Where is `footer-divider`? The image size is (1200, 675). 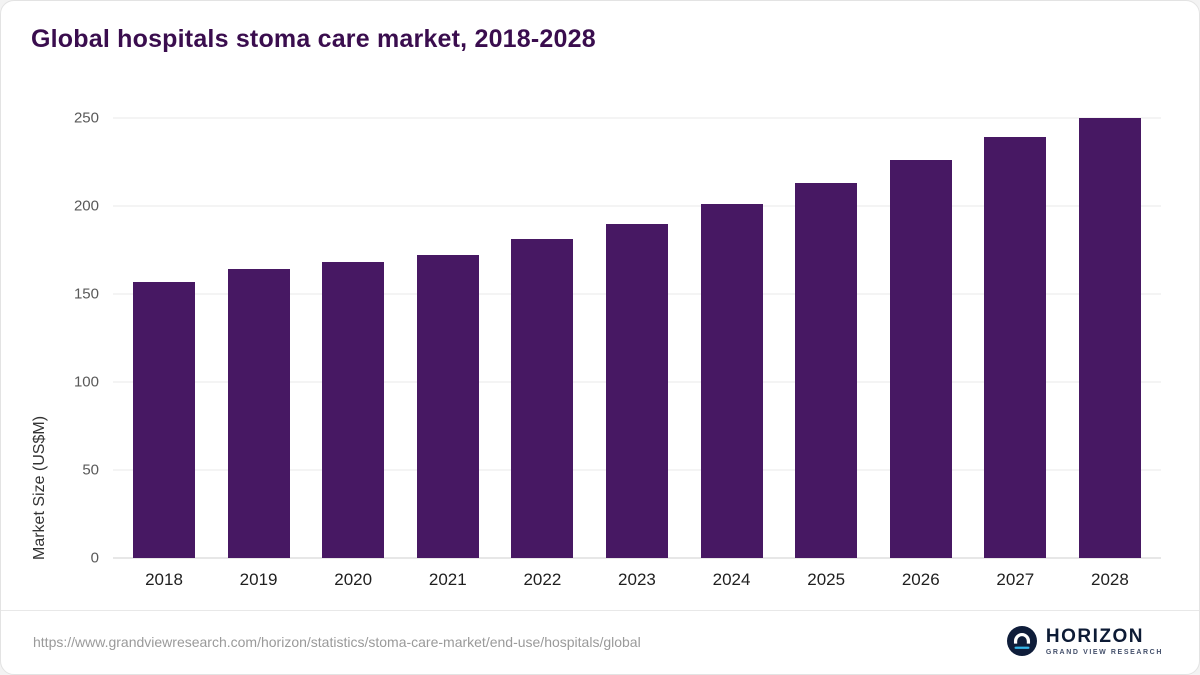 footer-divider is located at coordinates (600, 610).